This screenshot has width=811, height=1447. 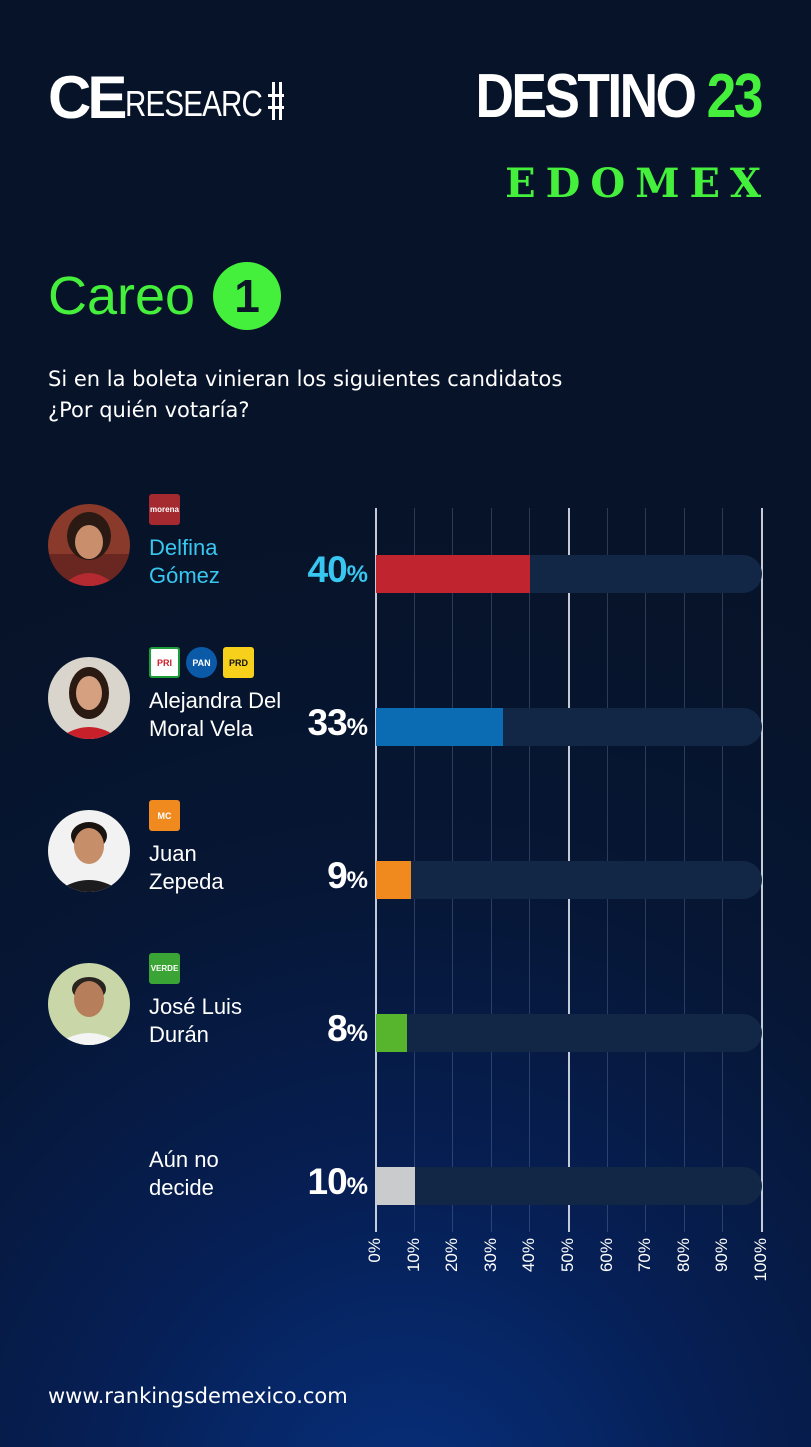 I want to click on bar-delfina-gomez, so click(x=453, y=574).